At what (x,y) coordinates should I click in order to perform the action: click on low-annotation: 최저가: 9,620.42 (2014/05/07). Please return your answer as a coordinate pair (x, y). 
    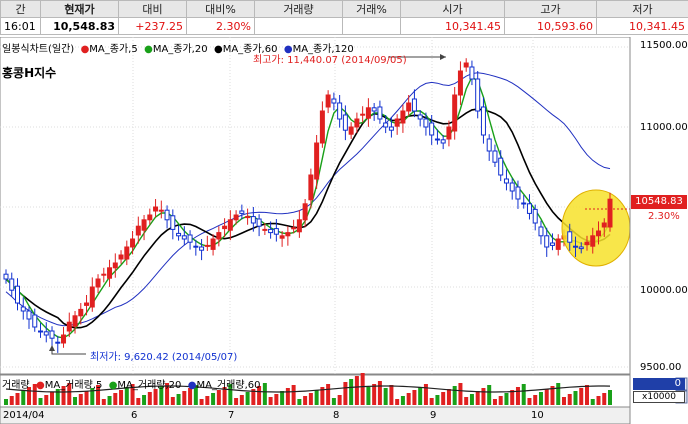
    Looking at the image, I should click on (164, 357).